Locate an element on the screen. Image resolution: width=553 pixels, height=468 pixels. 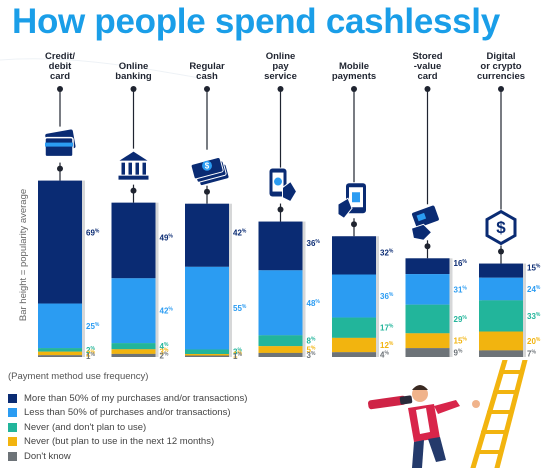
category-label-line: Credit/ is located at coordinates (60, 56).